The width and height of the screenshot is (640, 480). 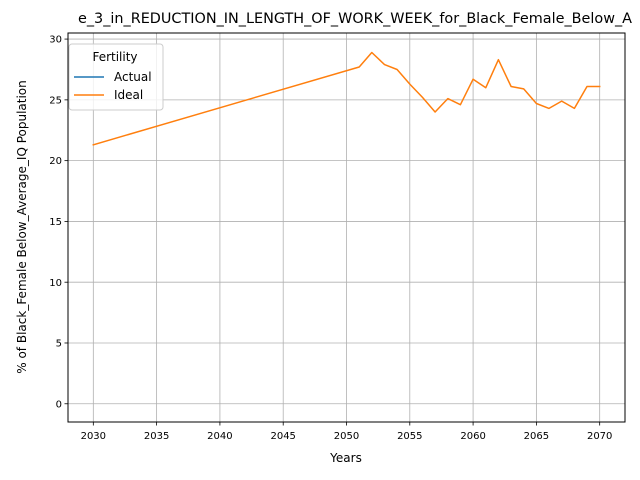 I want to click on legend-box, so click(x=116, y=77).